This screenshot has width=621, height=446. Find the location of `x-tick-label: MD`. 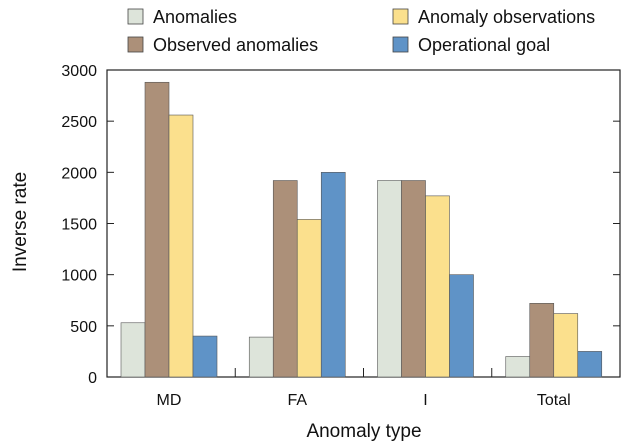

x-tick-label: MD is located at coordinates (169, 400).